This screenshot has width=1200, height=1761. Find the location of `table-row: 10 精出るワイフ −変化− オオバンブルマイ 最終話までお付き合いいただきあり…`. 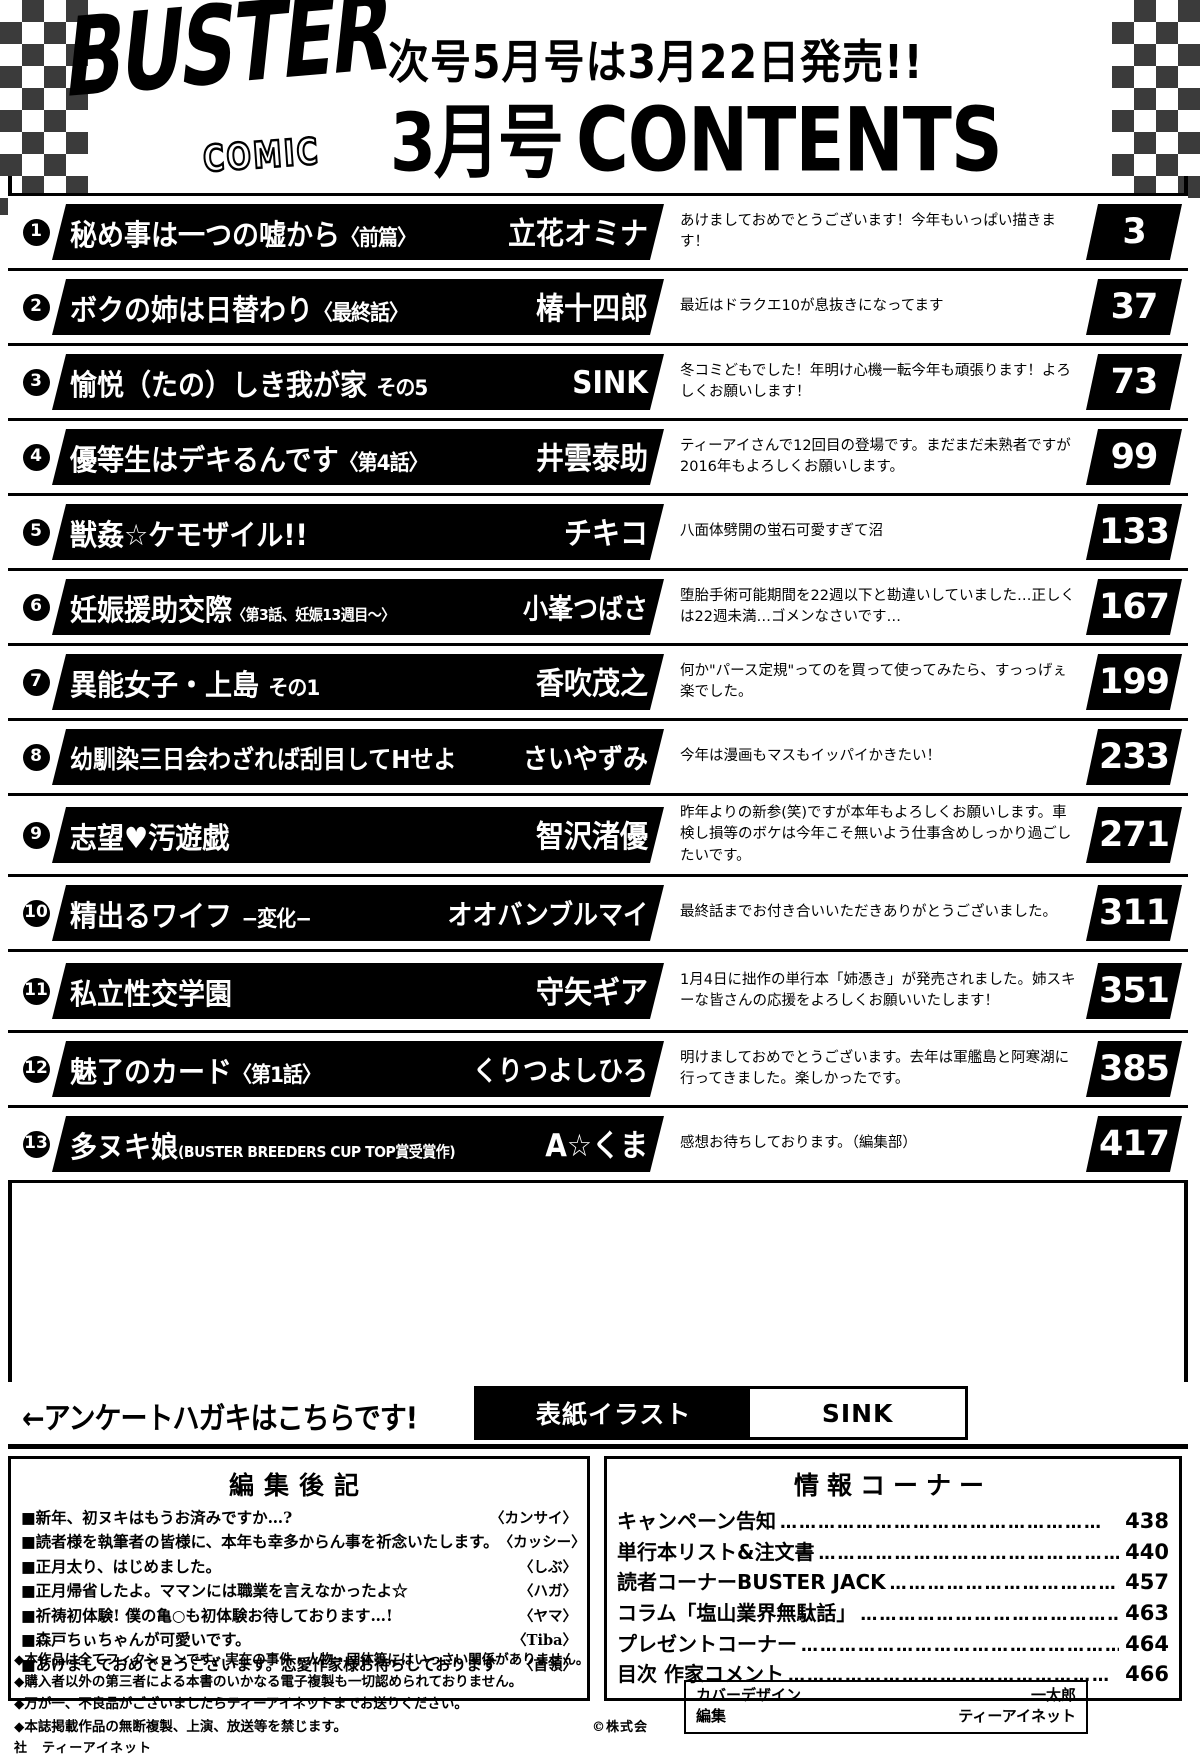

table-row: 10 精出るワイフ −変化− オオバンブルマイ 最終話までお付き合いいただきあり… is located at coordinates (598, 913).